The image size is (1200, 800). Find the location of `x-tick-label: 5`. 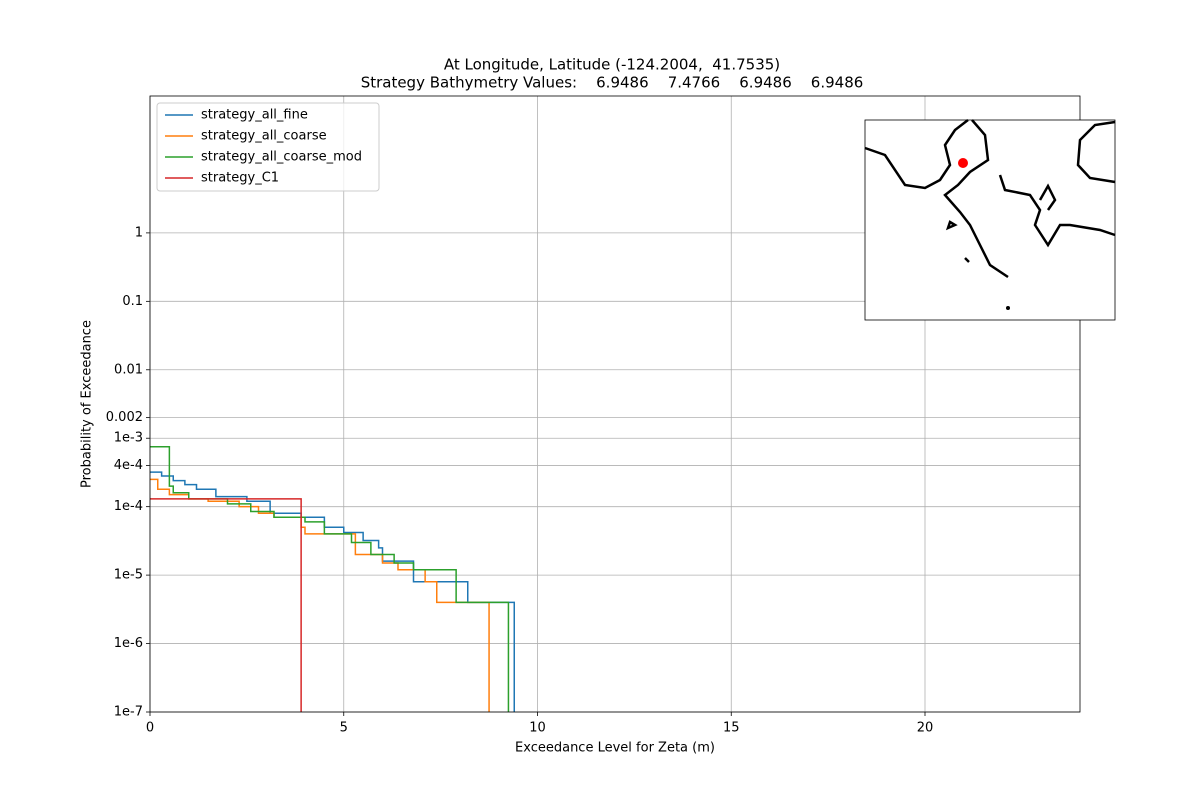

x-tick-label: 5 is located at coordinates (344, 728).